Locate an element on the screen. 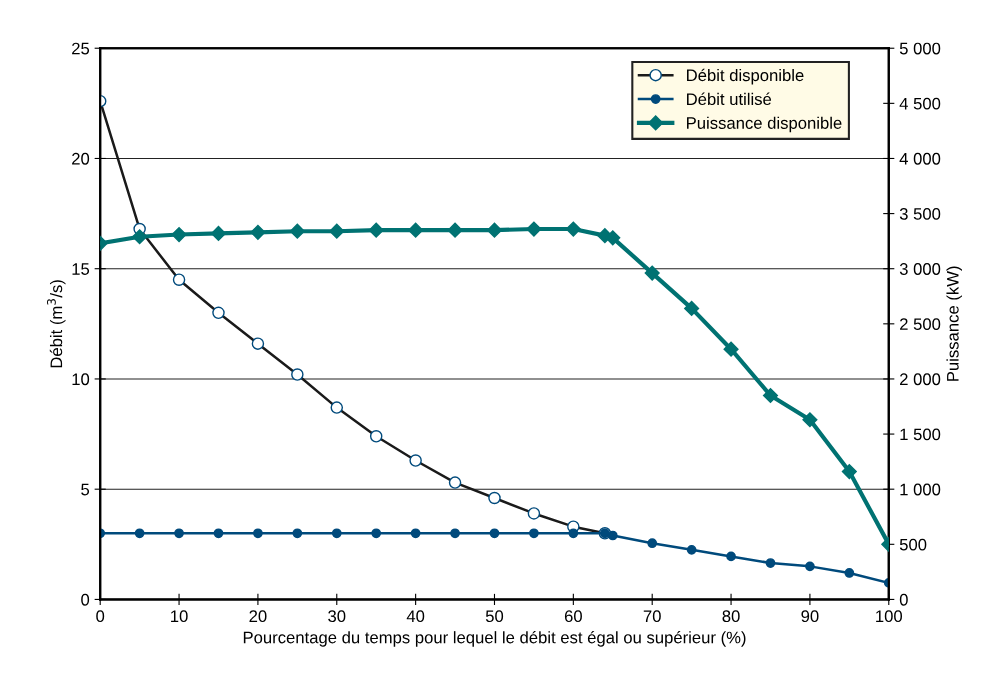 Image resolution: width=1002 pixels, height=689 pixels. y-axis-title: Débit (m$^{3}$/s) is located at coordinates (56, 324).